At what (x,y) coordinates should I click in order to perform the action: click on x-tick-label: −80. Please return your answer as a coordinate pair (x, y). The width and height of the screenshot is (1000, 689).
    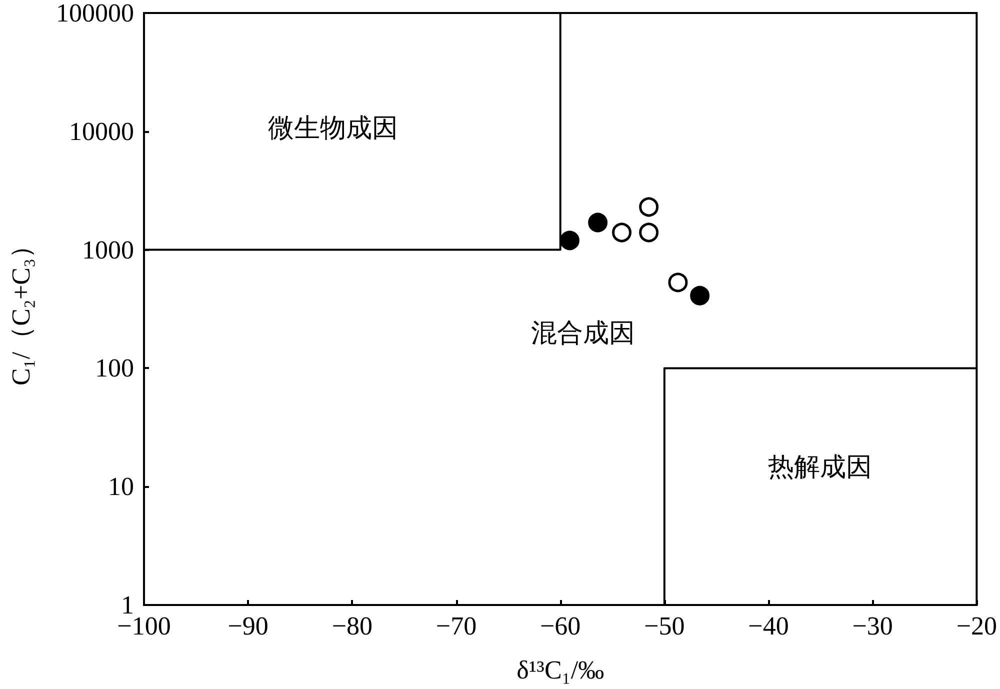
    Looking at the image, I should click on (352, 626).